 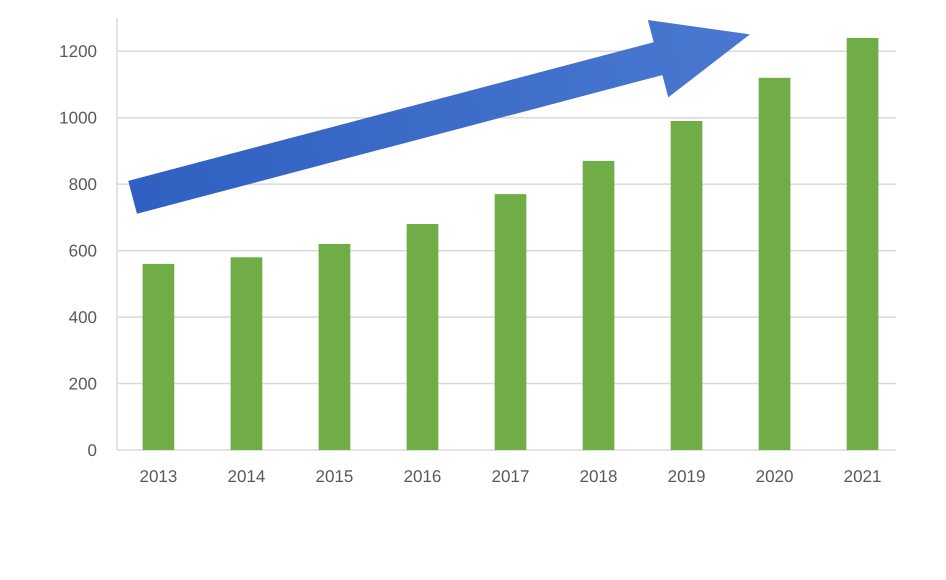 I want to click on x-tick-label: 2020, so click(x=775, y=476).